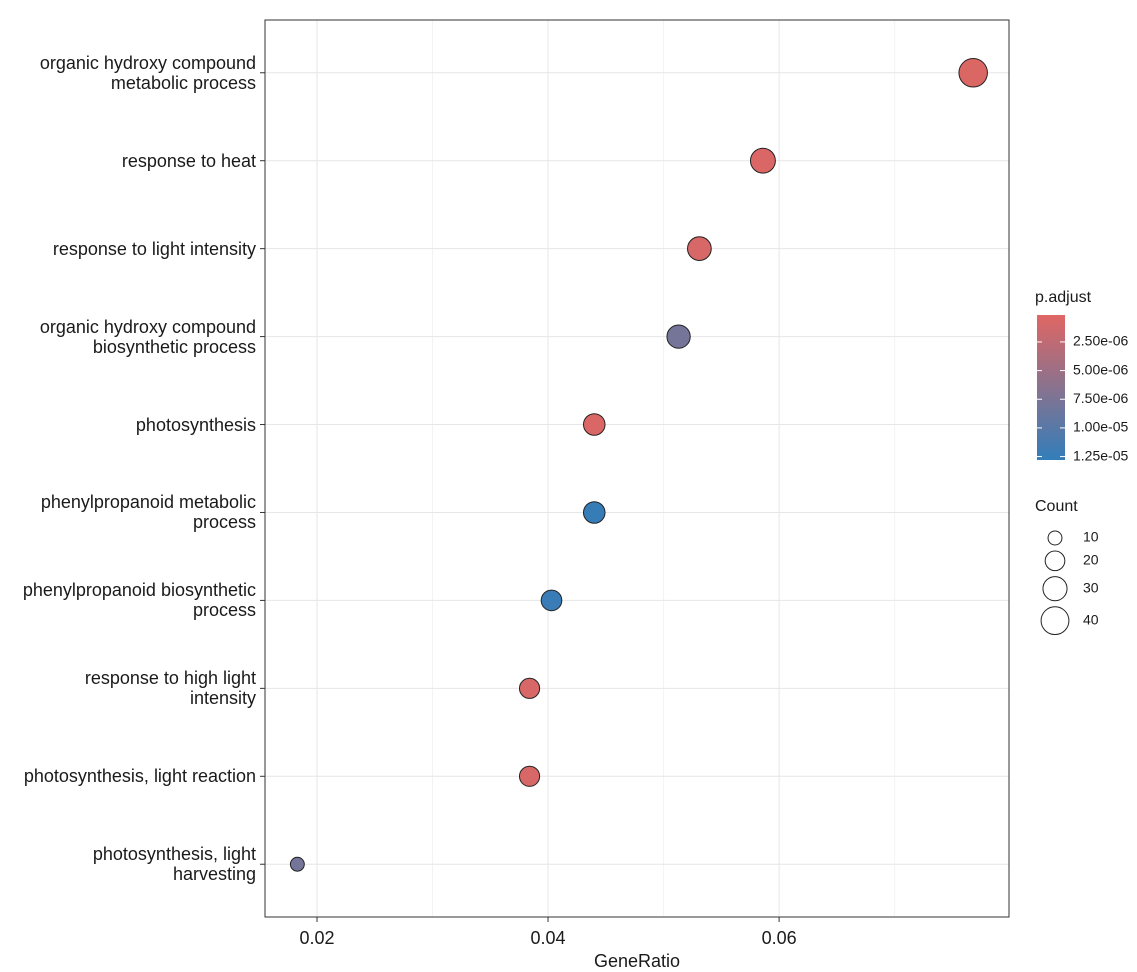 The height and width of the screenshot is (972, 1137). What do you see at coordinates (174, 864) in the screenshot?
I see `y-tick-label: photosynthesis, light harvesting` at bounding box center [174, 864].